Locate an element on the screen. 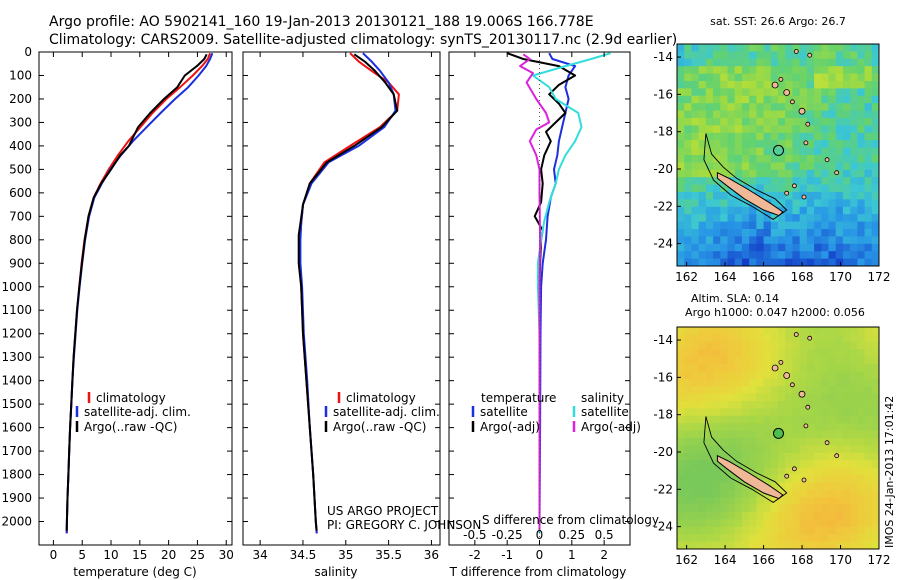  map-y-tick-label: -22 is located at coordinates (663, 206).